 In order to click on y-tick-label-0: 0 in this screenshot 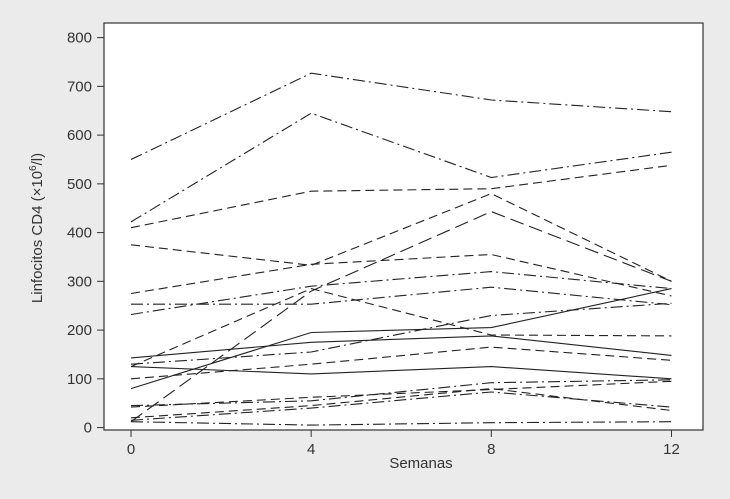, I will do `click(88, 428)`.